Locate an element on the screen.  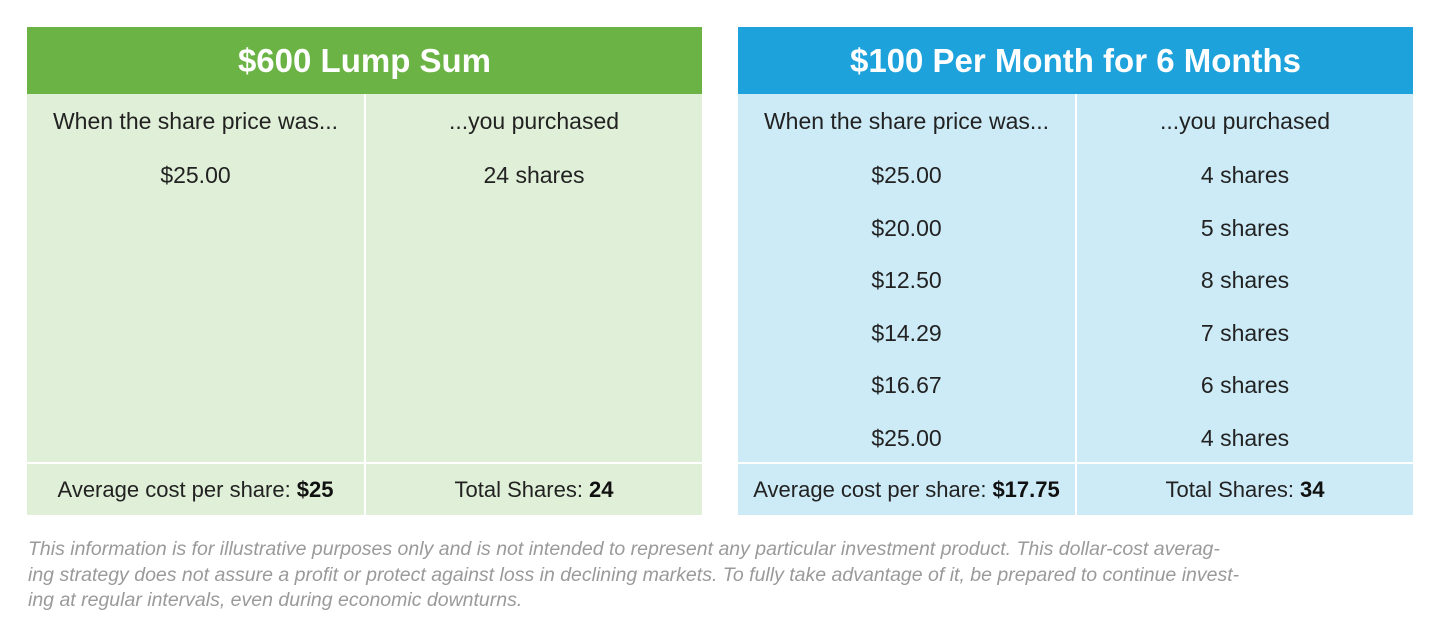
shares-cell: 7 shares is located at coordinates (1245, 332).